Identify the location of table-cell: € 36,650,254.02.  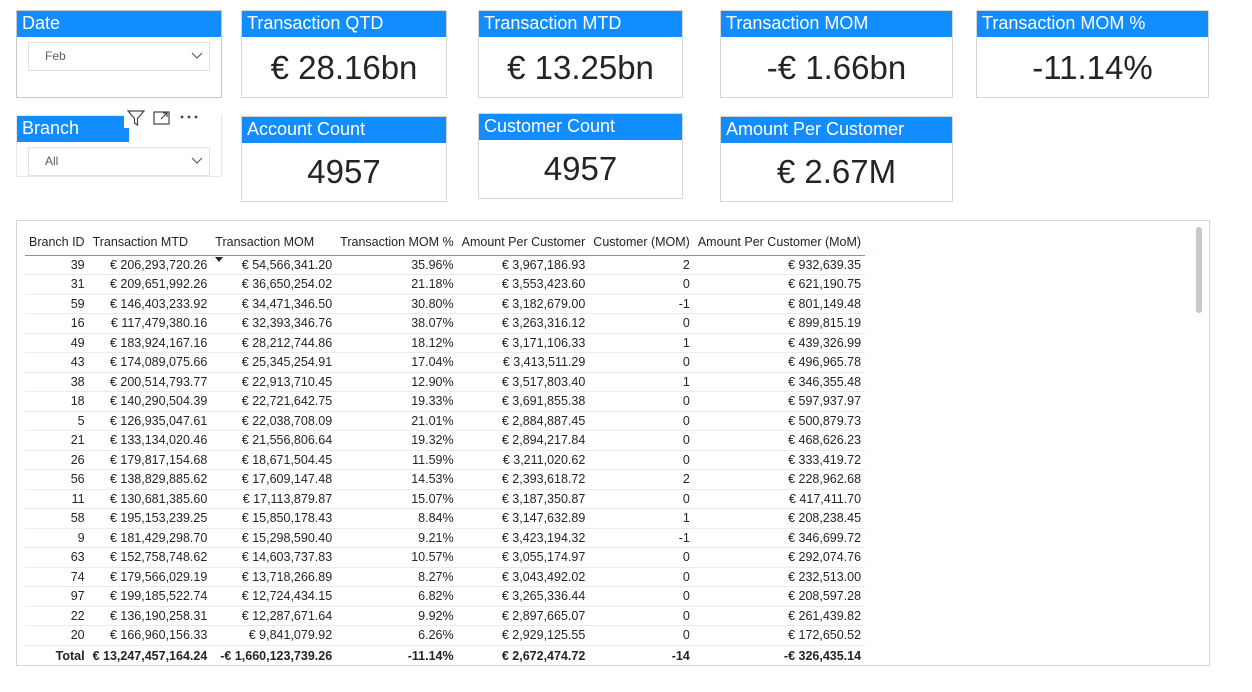
(274, 284).